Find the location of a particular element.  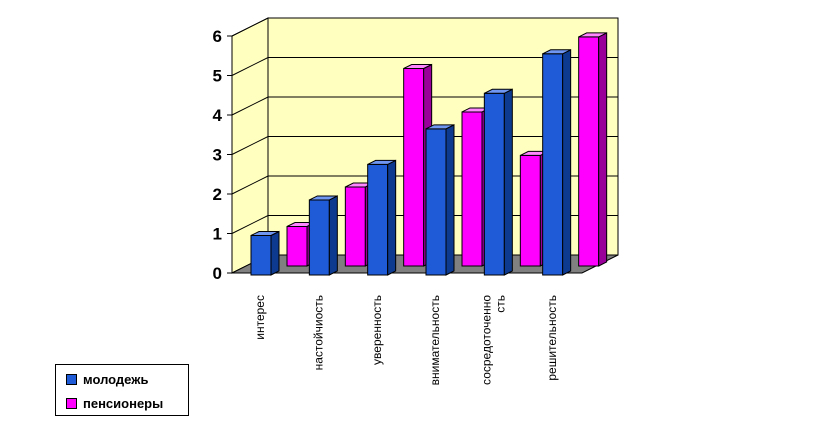

legend-item-youth: молодежь is located at coordinates (122, 379).